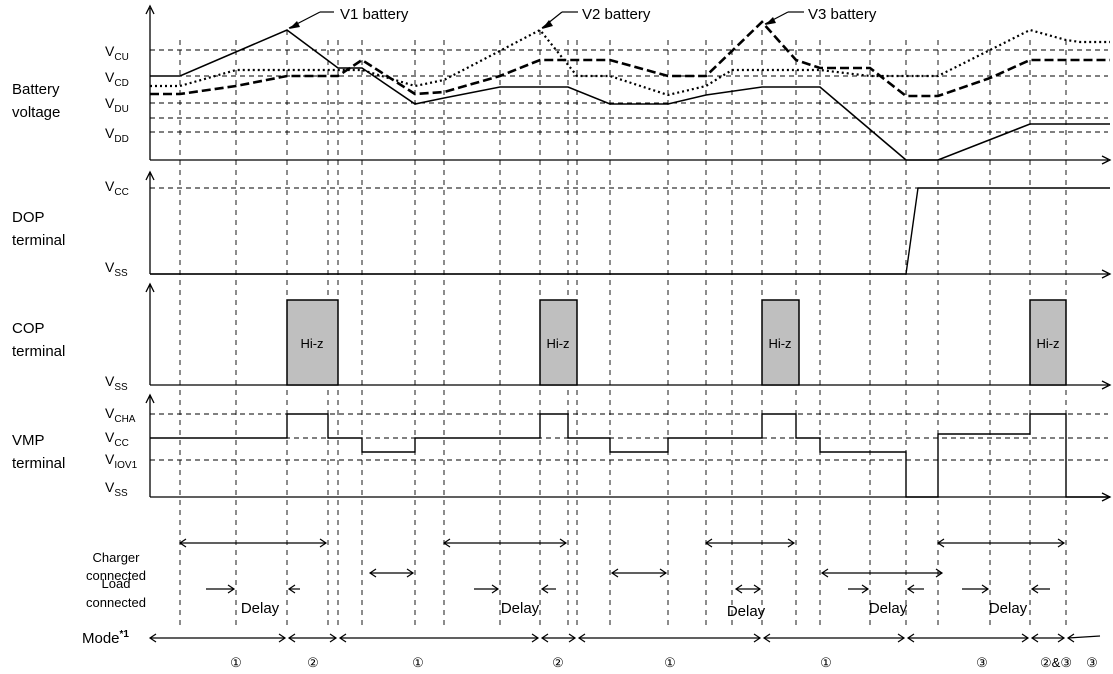  I want to click on level-vss-dop: VSS, so click(116, 269).